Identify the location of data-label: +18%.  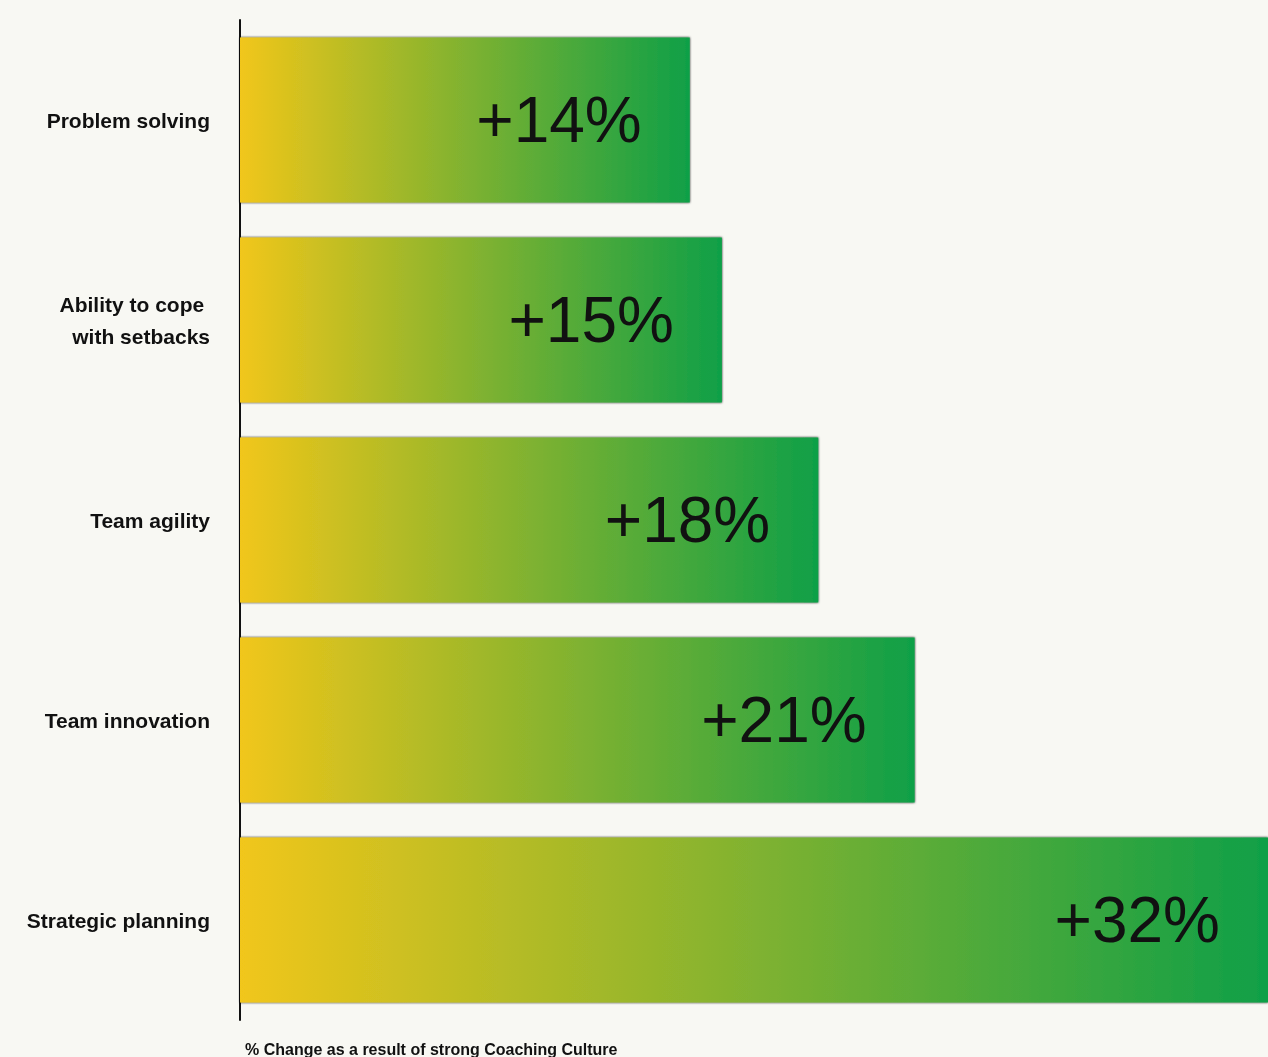
(687, 520).